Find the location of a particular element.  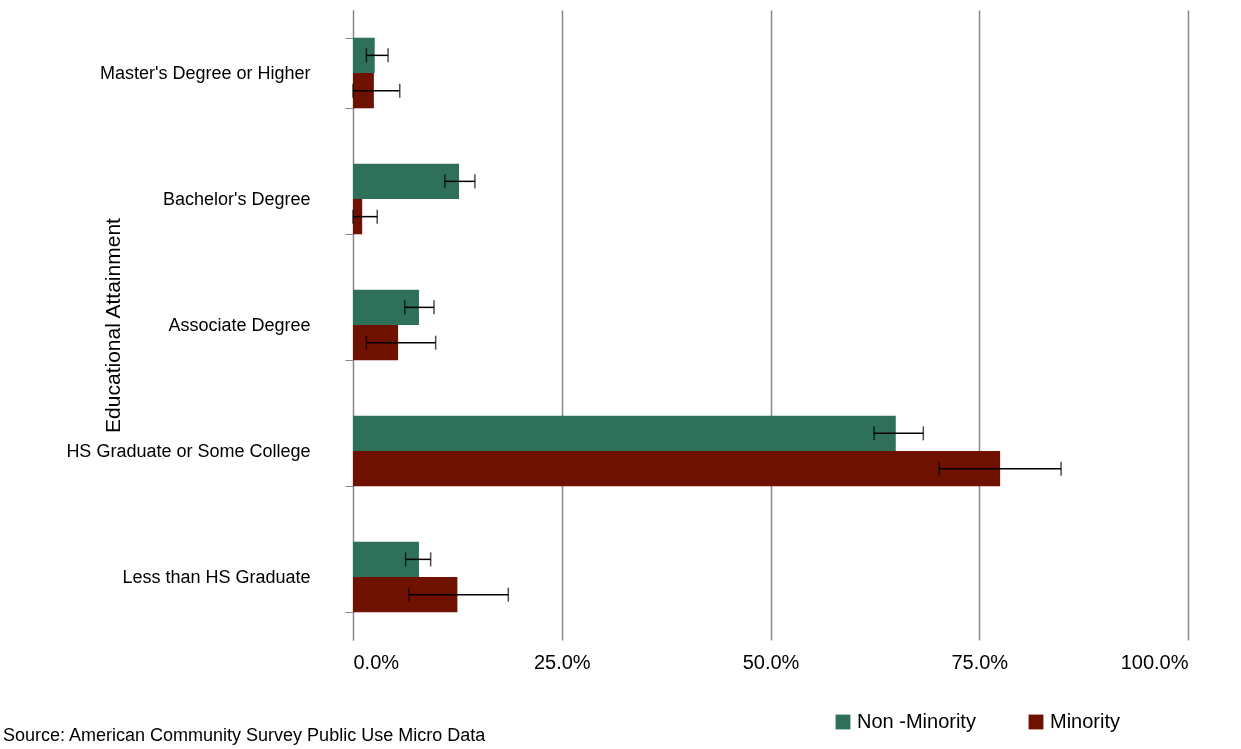

y-tick-label: Less than HS Graduate is located at coordinates (216, 576).